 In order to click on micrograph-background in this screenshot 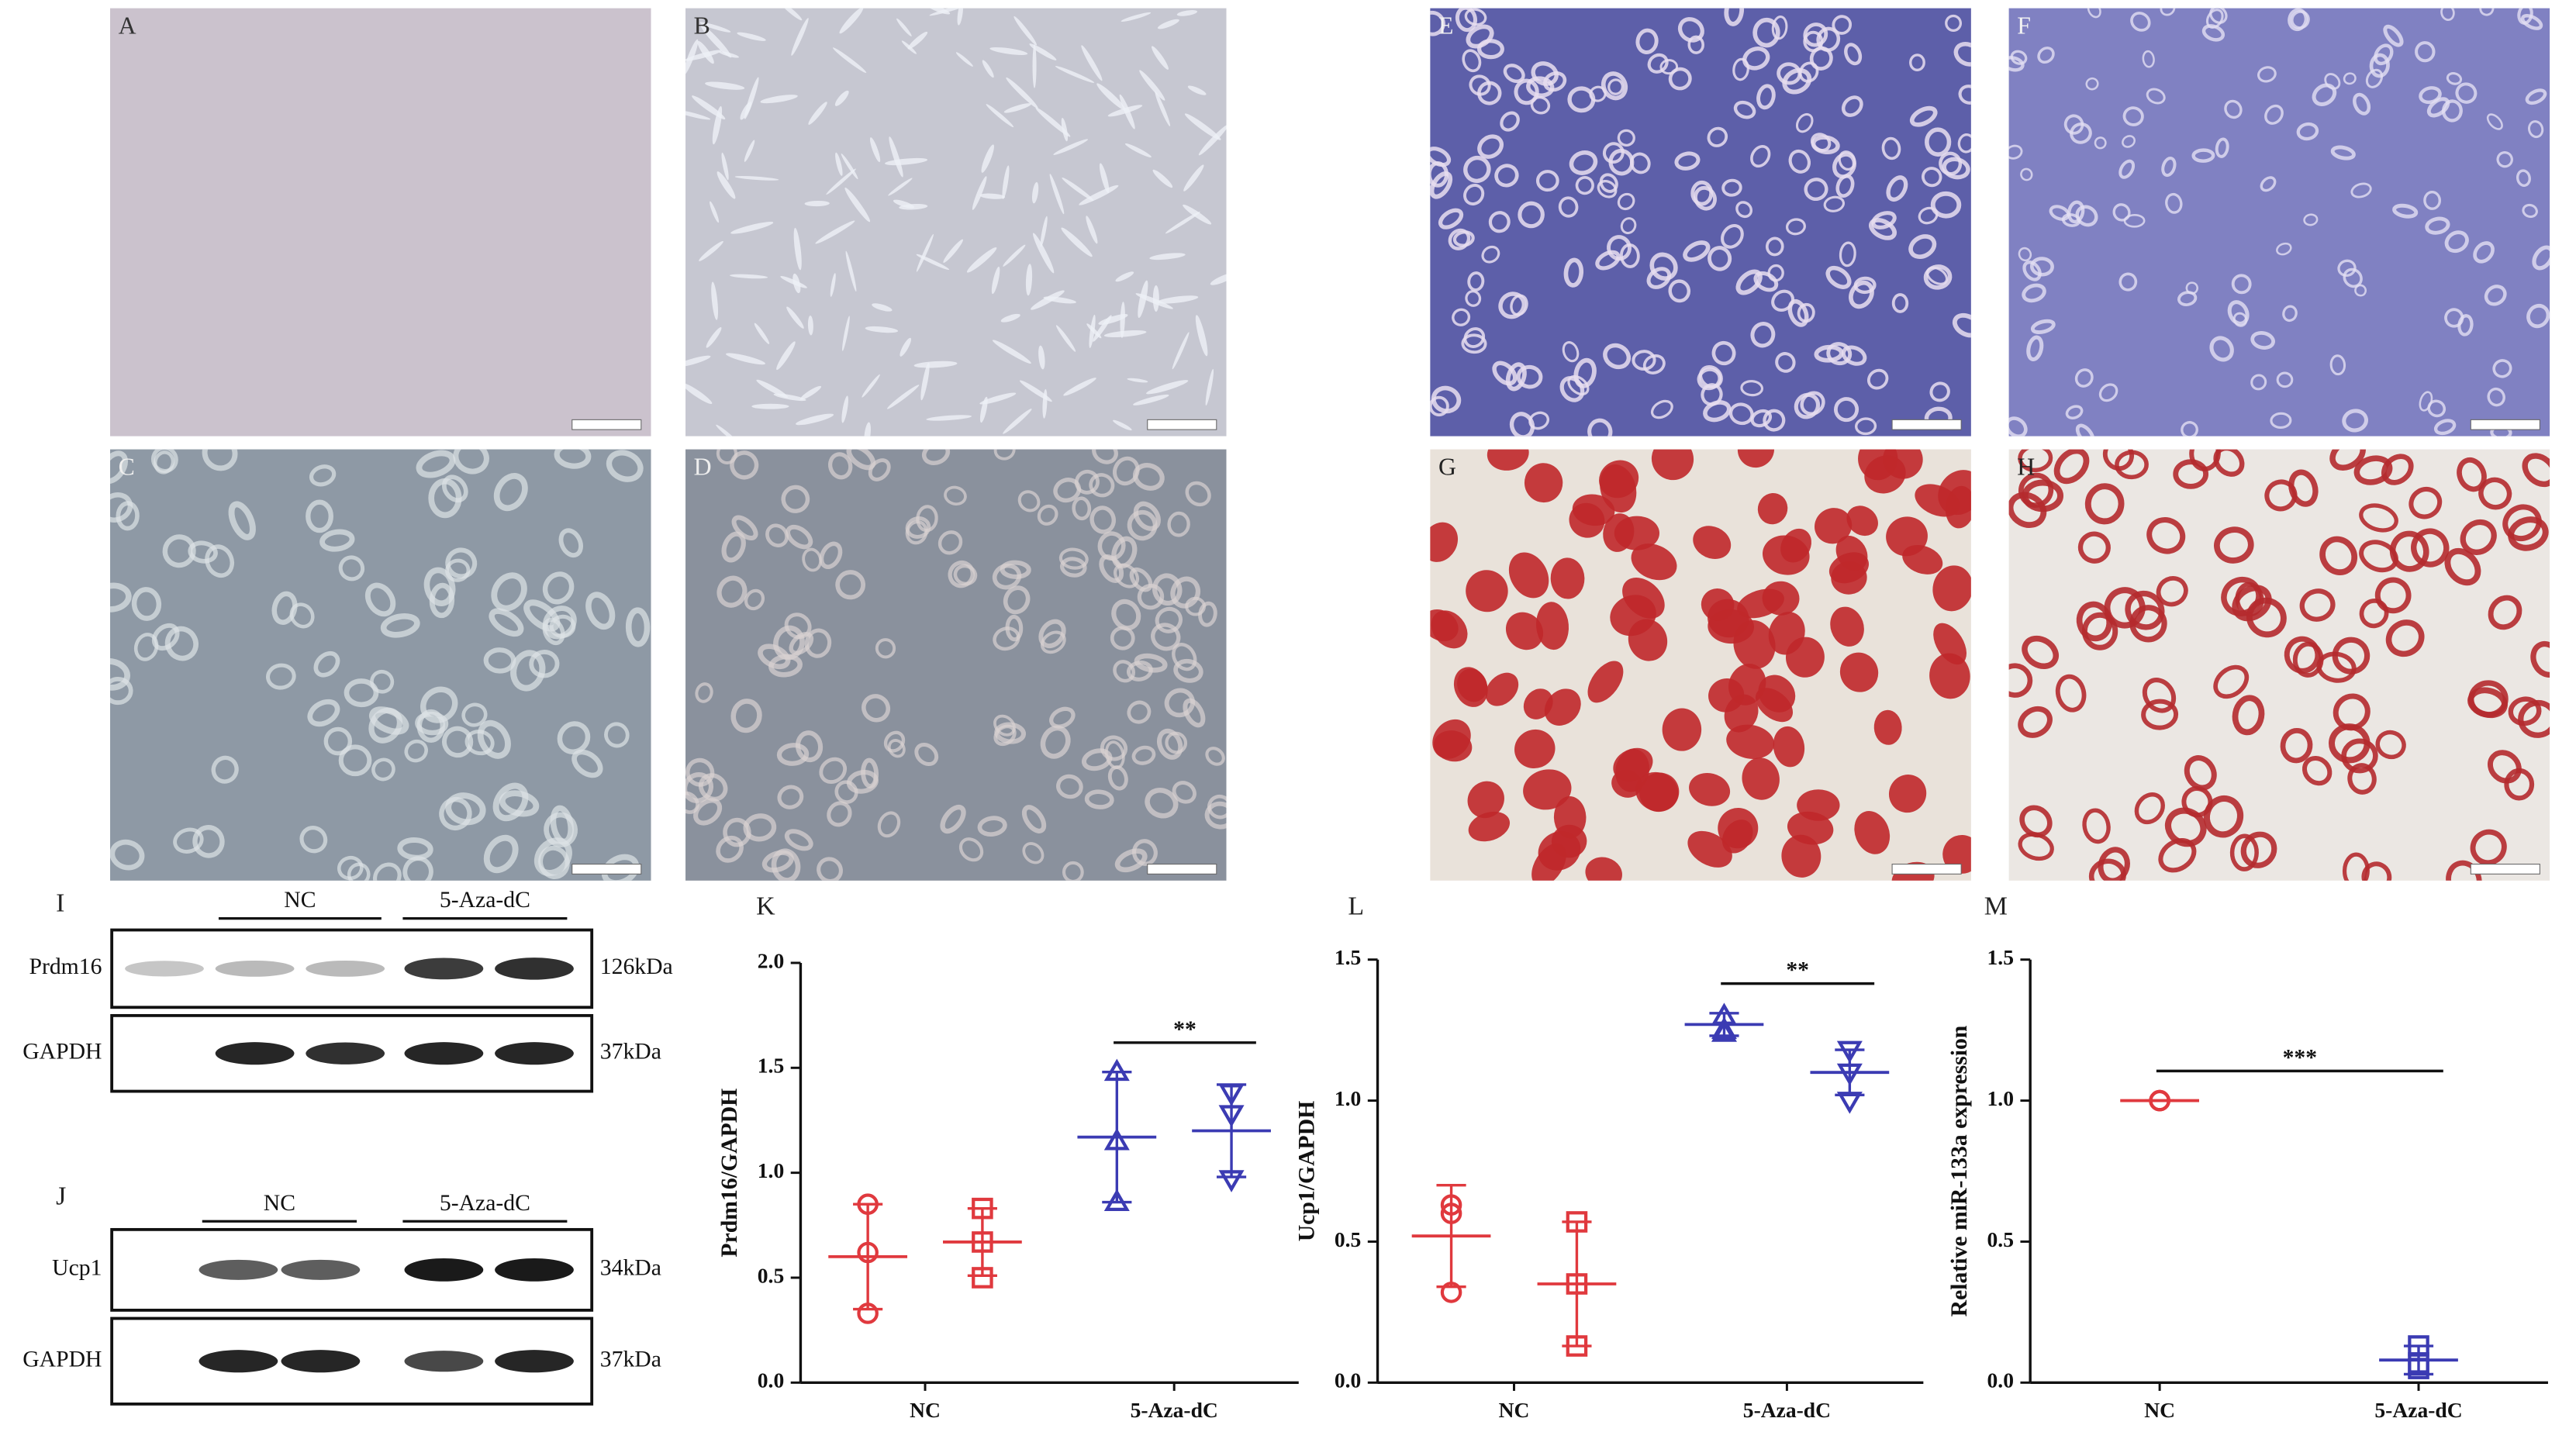, I will do `click(956, 222)`.